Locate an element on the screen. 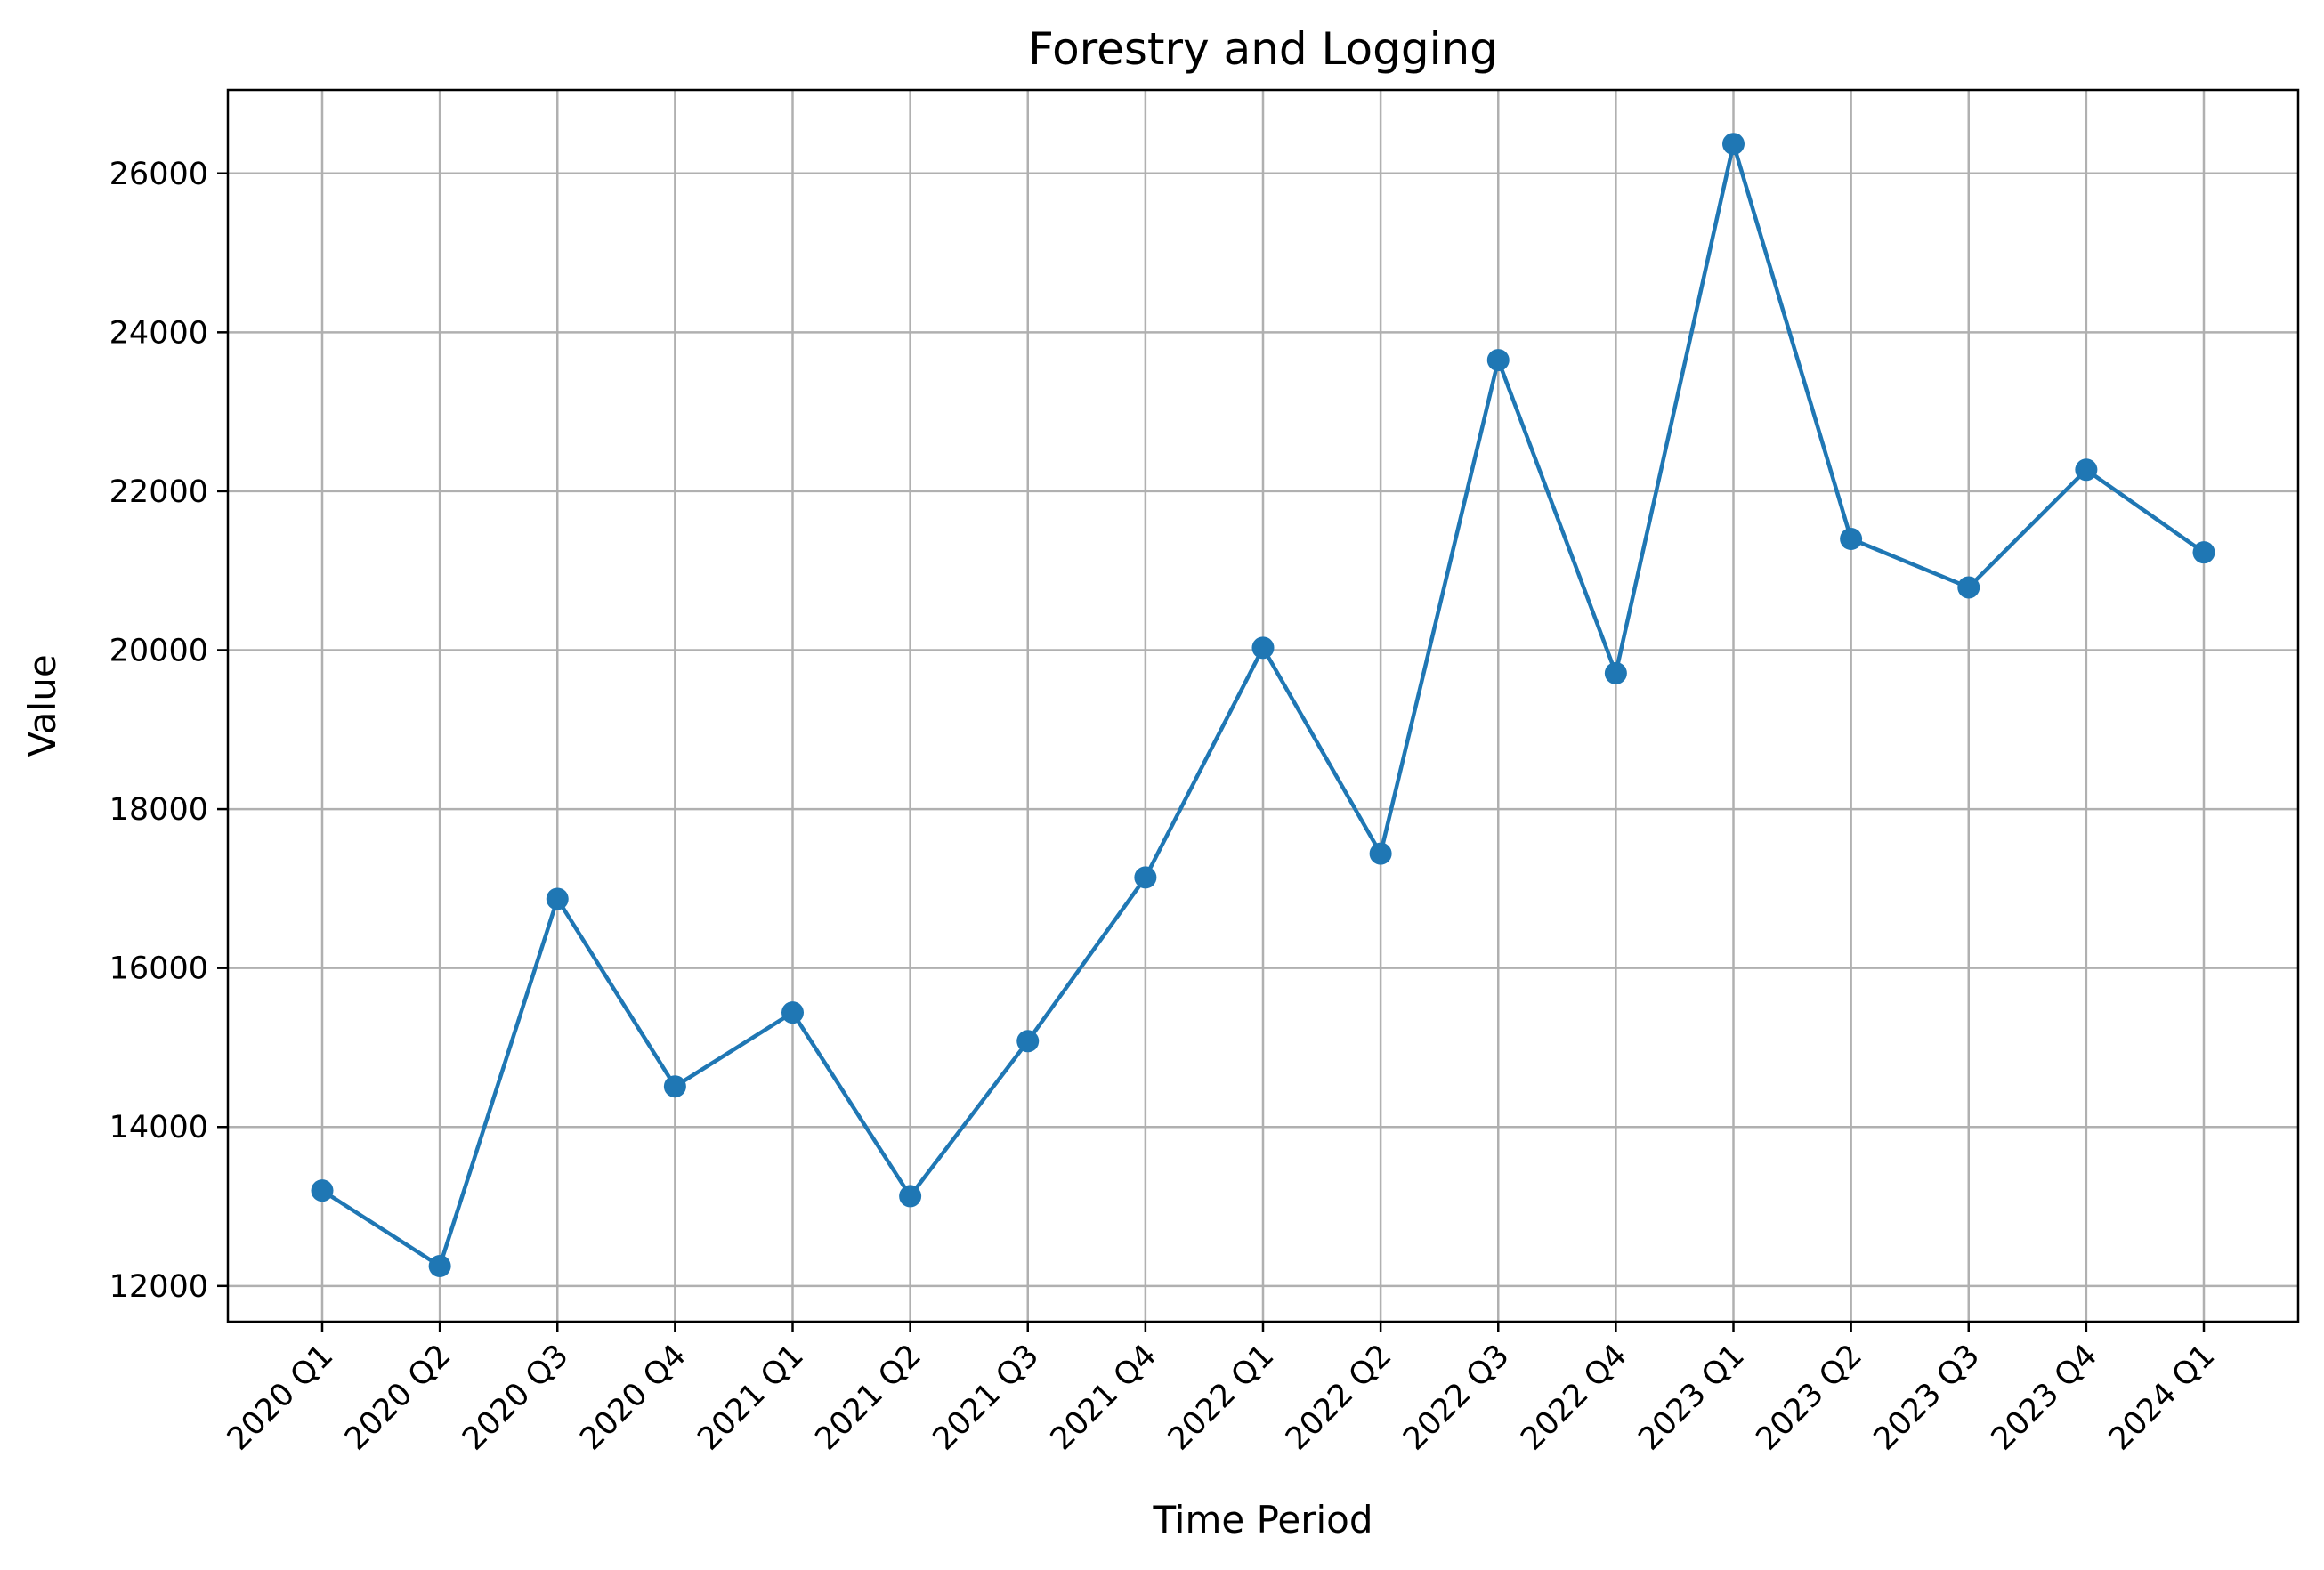 The height and width of the screenshot is (1570, 2324). x-tick-label: 2024 Q1 is located at coordinates (2162, 1397).